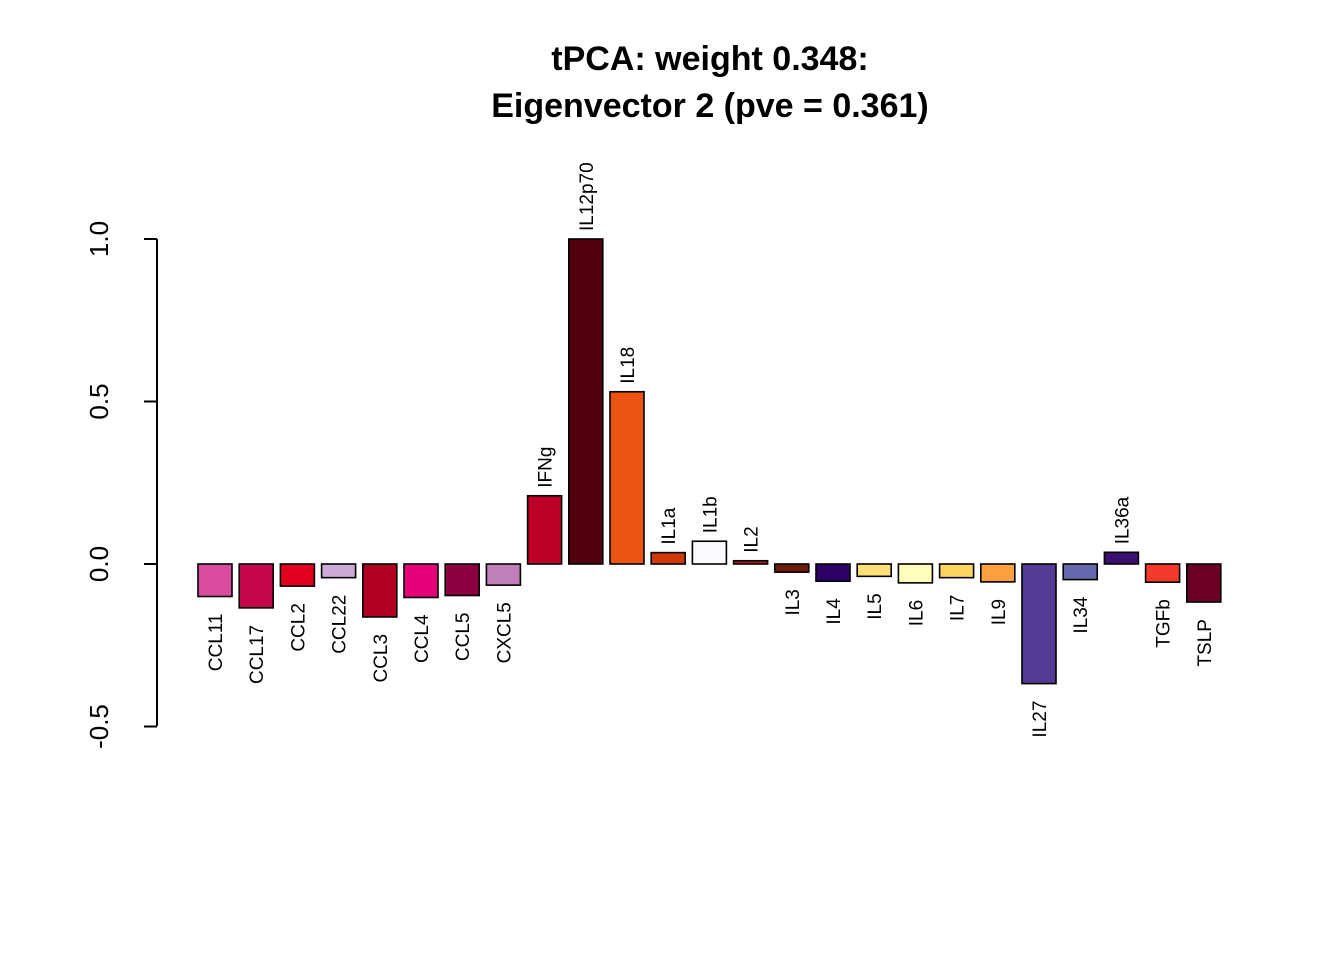  I want to click on y-tick-label: 0.0, so click(99, 564).